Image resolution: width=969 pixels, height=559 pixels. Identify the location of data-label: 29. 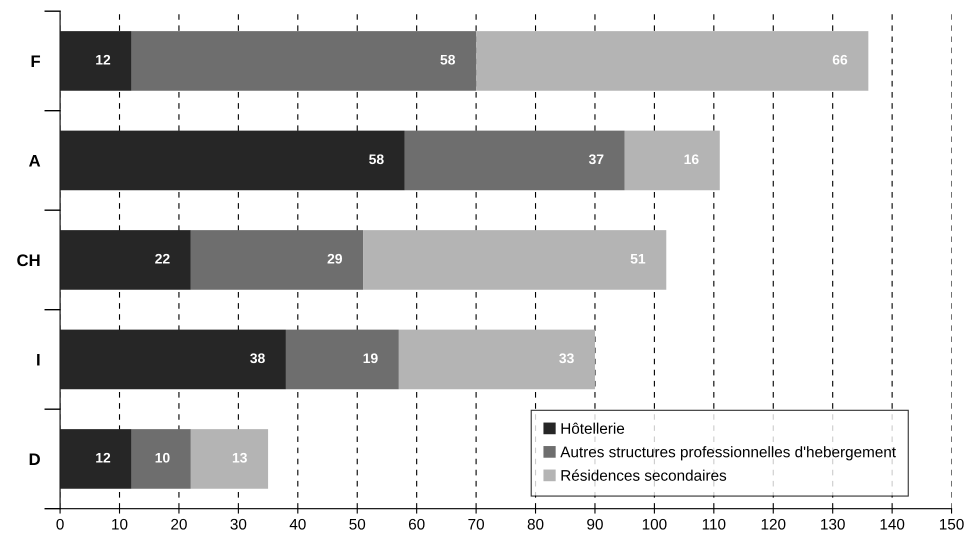
(335, 259).